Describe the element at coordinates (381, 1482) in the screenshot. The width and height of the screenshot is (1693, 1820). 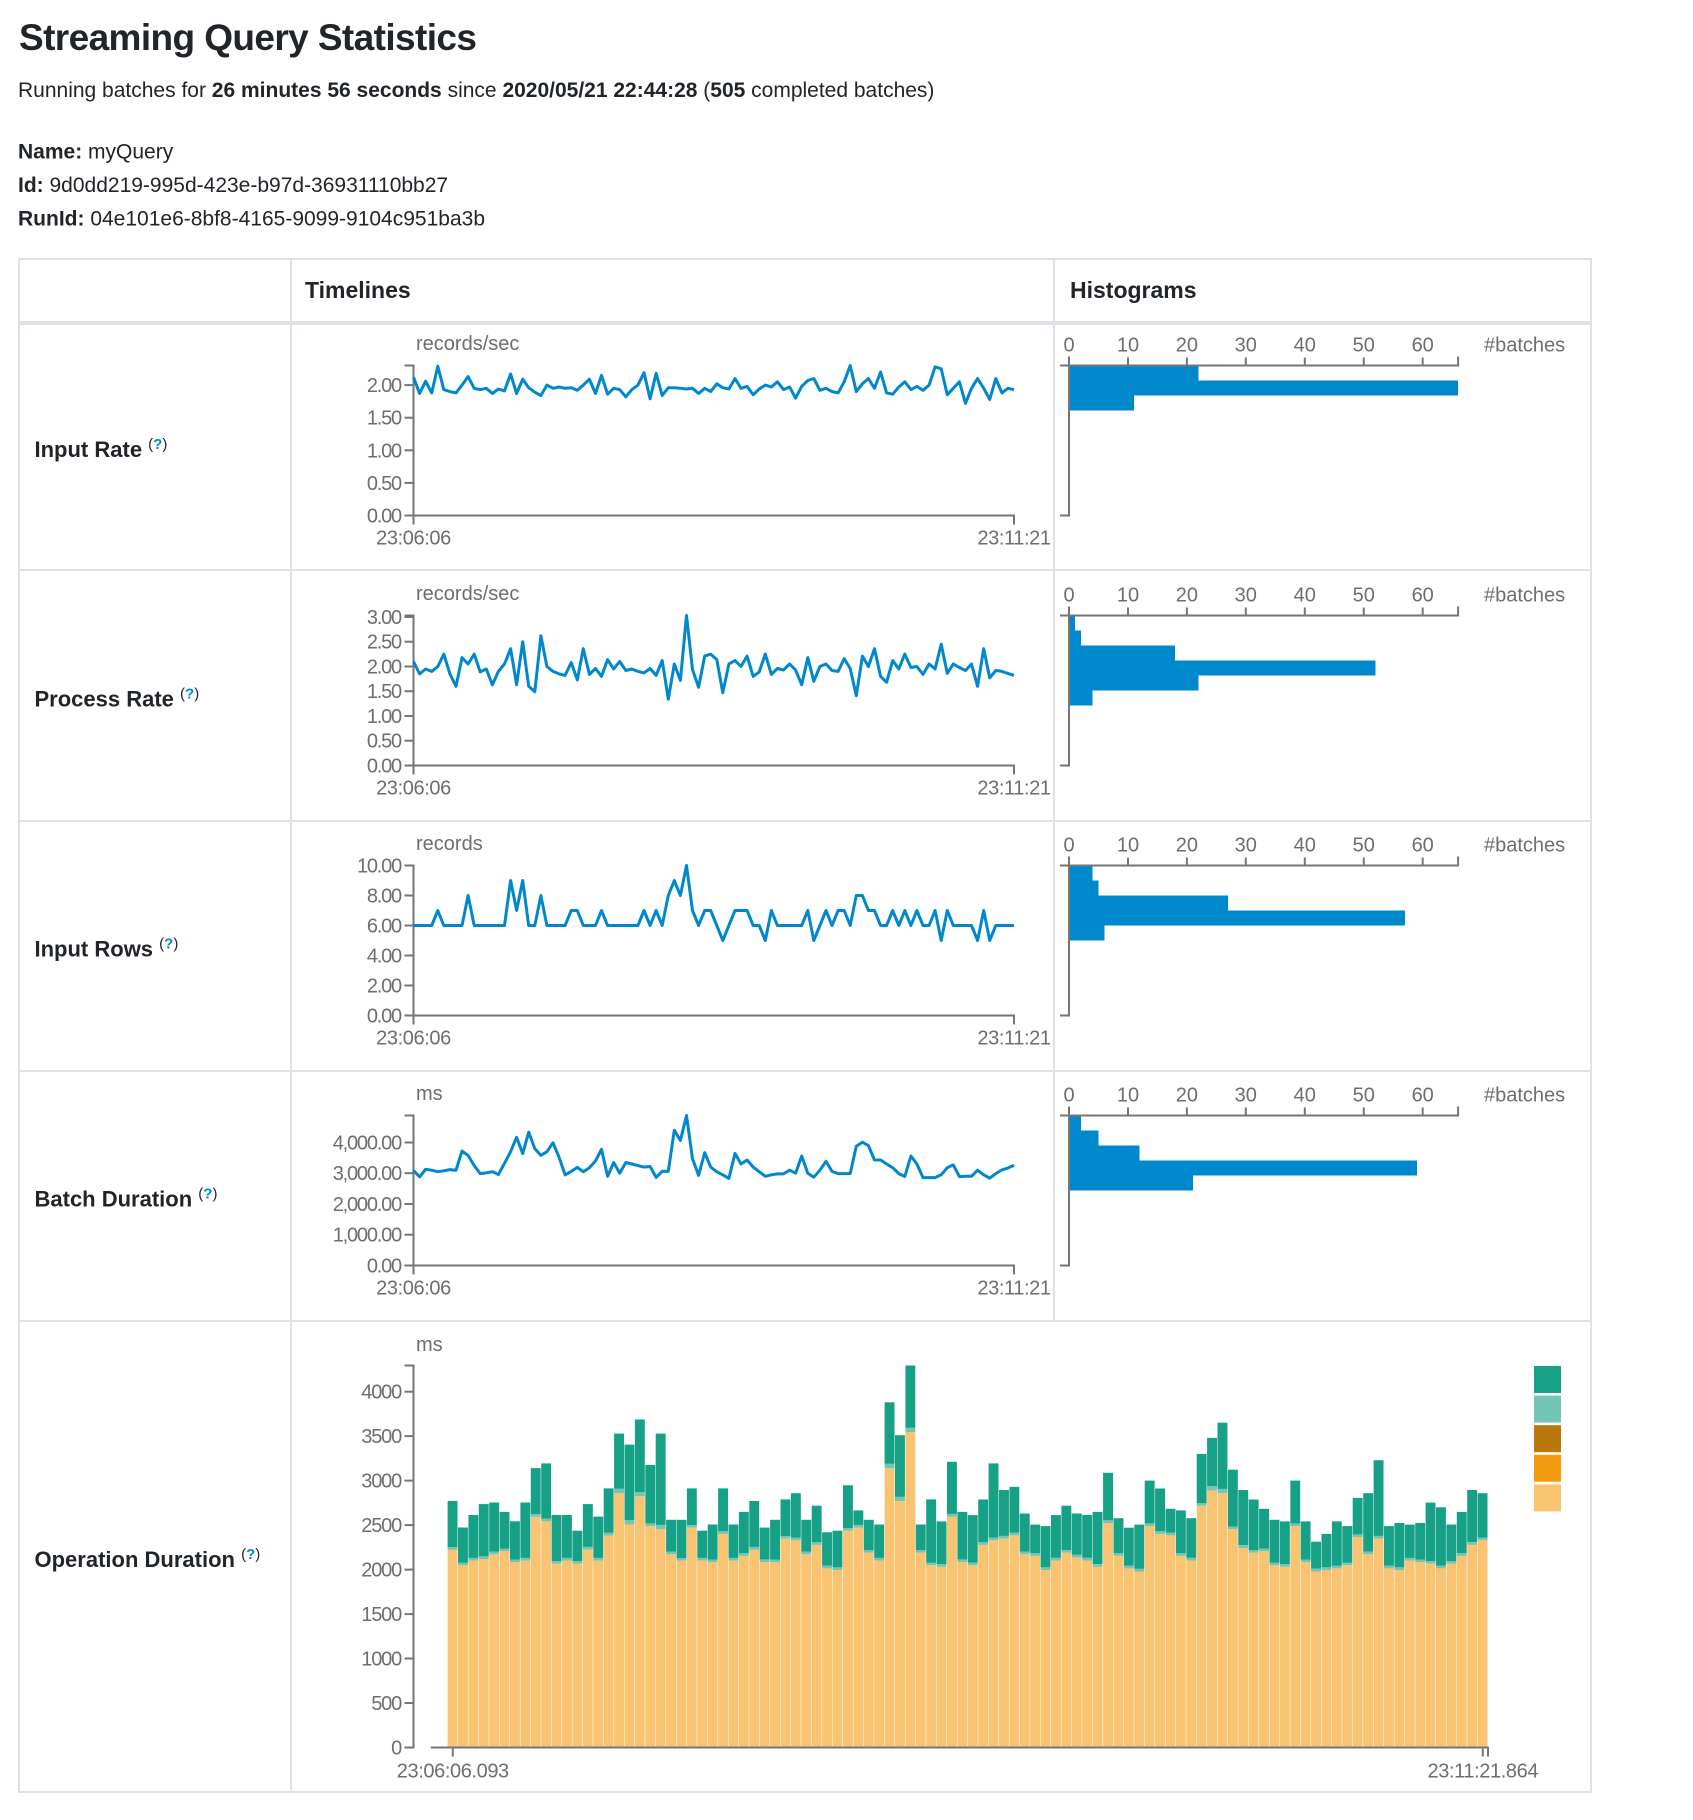
I see `svg-text: 3000` at that location.